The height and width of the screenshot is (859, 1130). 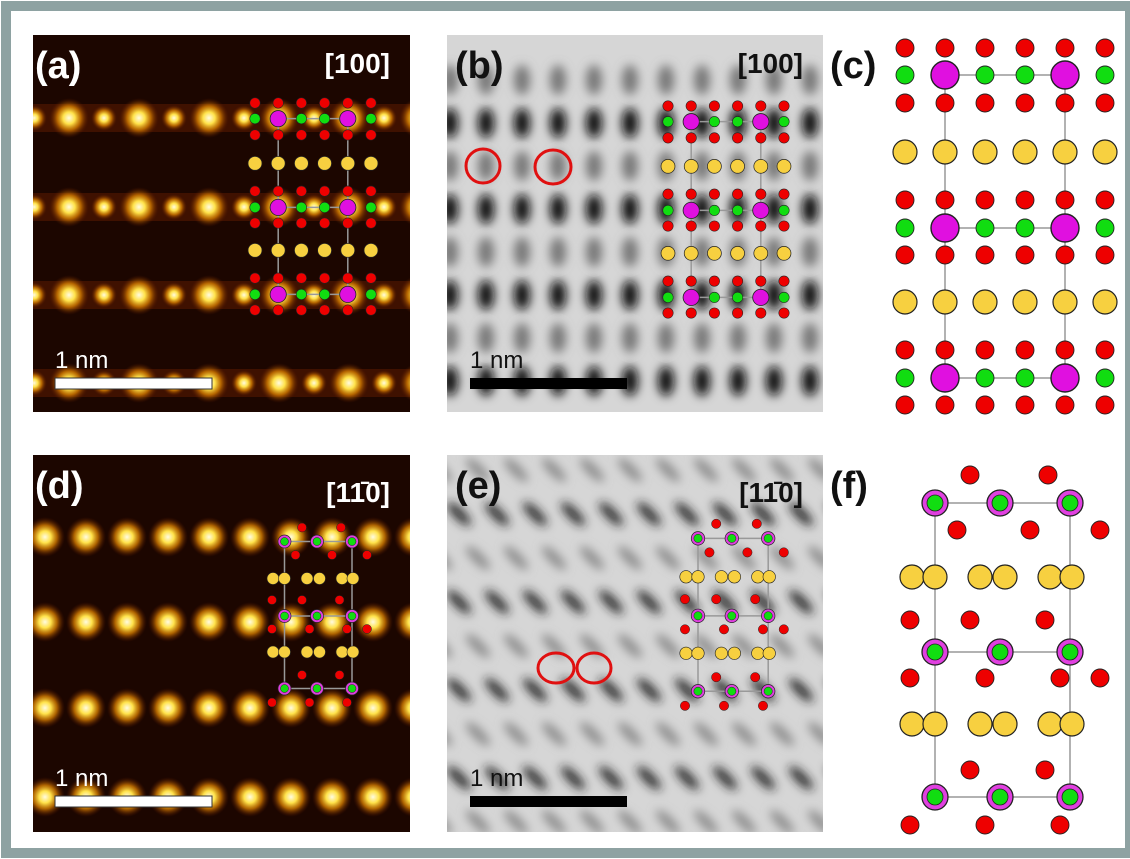 I want to click on zone-axis: [100], so click(x=770, y=63).